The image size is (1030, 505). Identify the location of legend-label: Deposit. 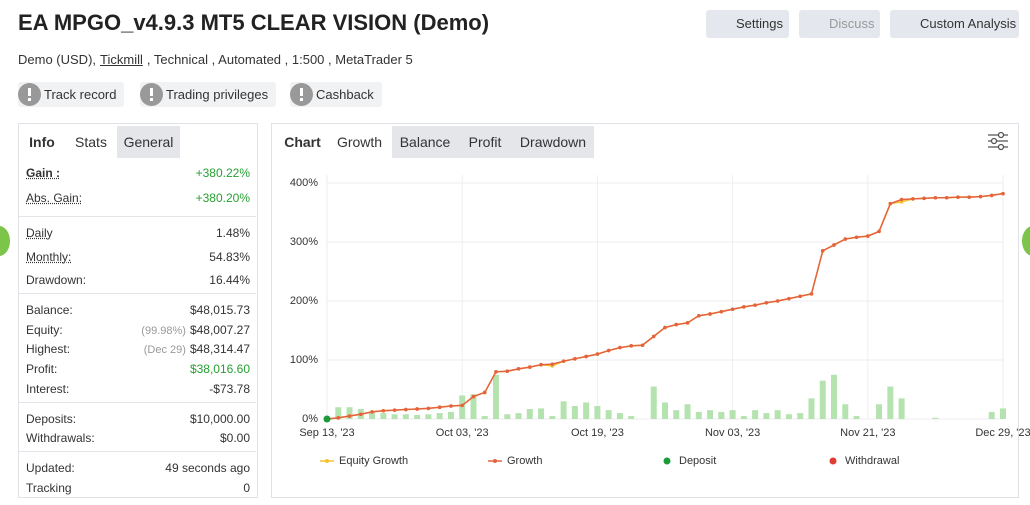
(697, 461).